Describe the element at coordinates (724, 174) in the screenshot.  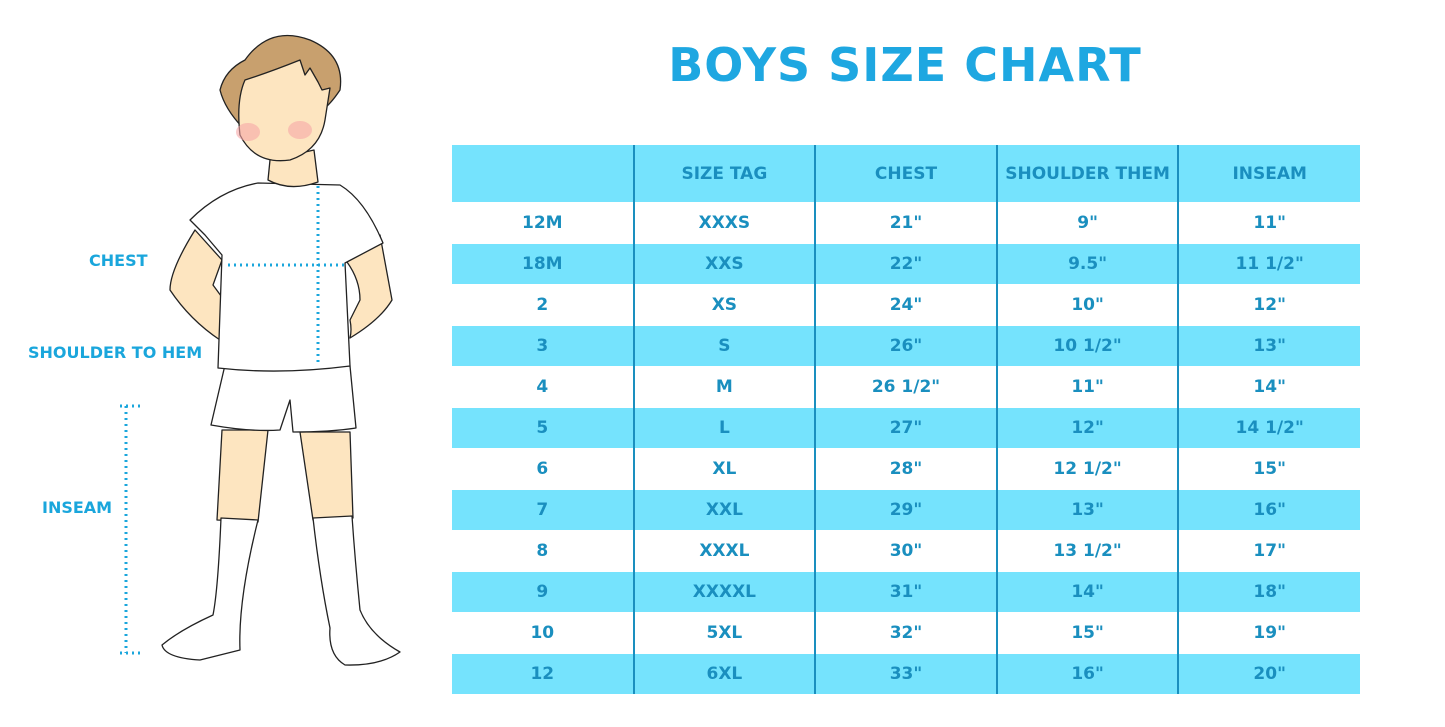
I see `header-size-tag: SIZE TAG` at that location.